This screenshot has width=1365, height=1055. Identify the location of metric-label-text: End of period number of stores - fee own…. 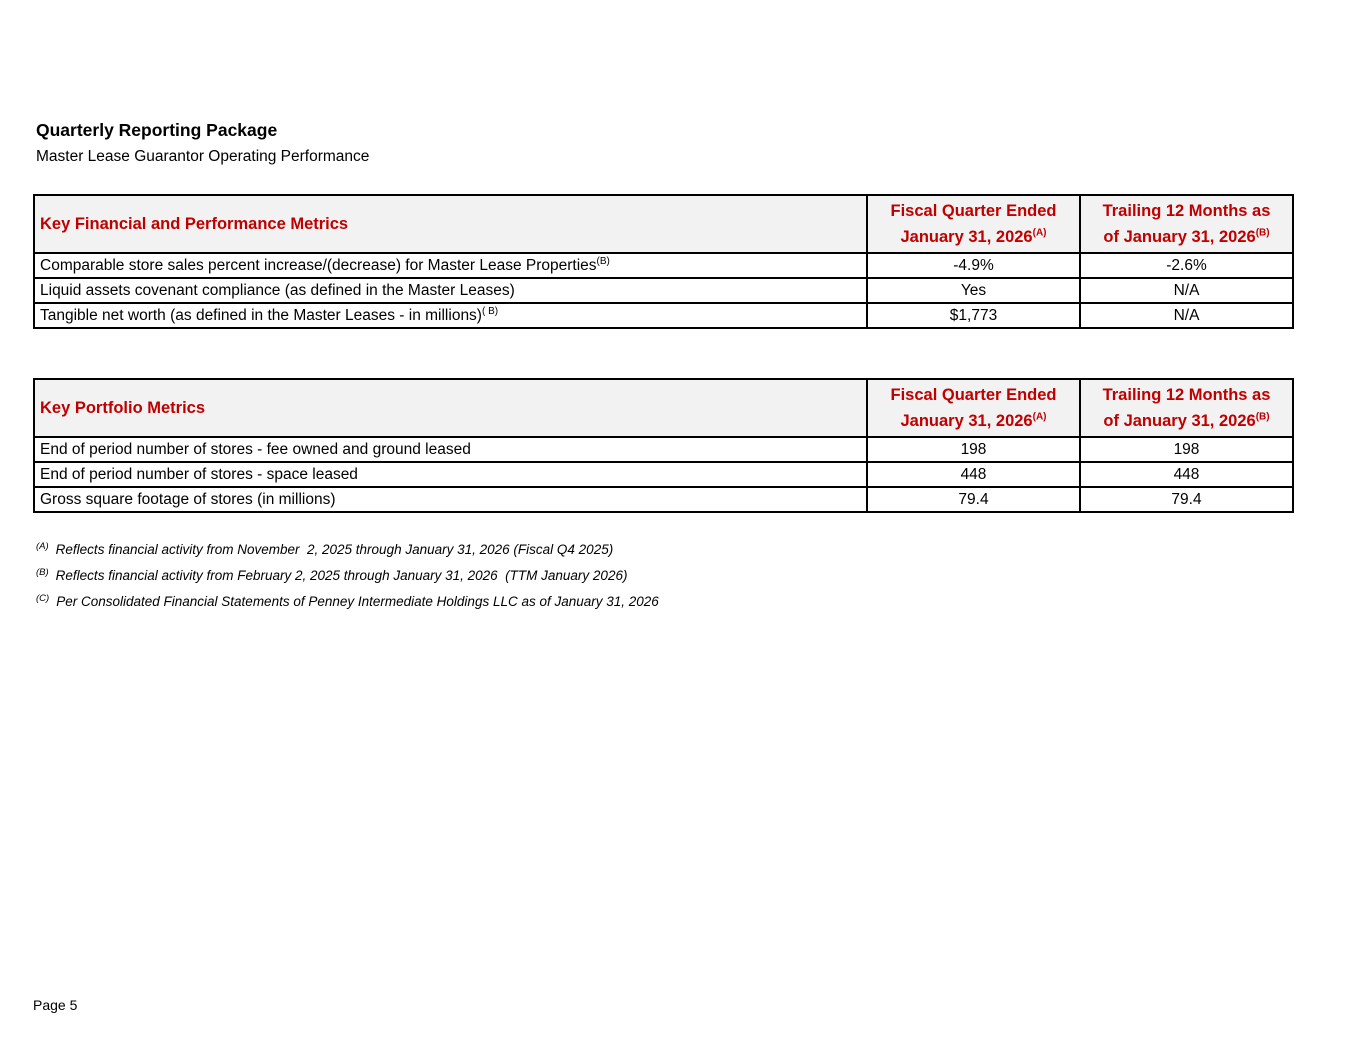
(255, 449).